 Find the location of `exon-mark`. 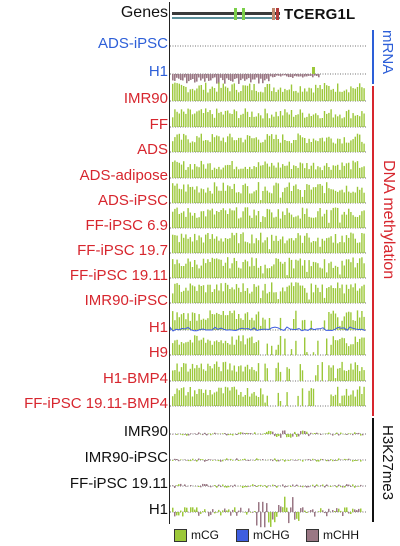

exon-mark is located at coordinates (277, 14).